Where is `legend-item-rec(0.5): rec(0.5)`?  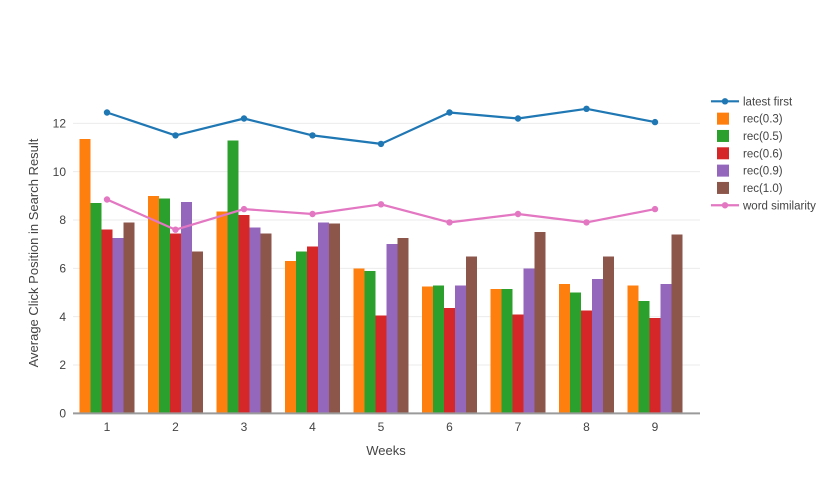
legend-item-rec(0.5): rec(0.5) is located at coordinates (750, 136).